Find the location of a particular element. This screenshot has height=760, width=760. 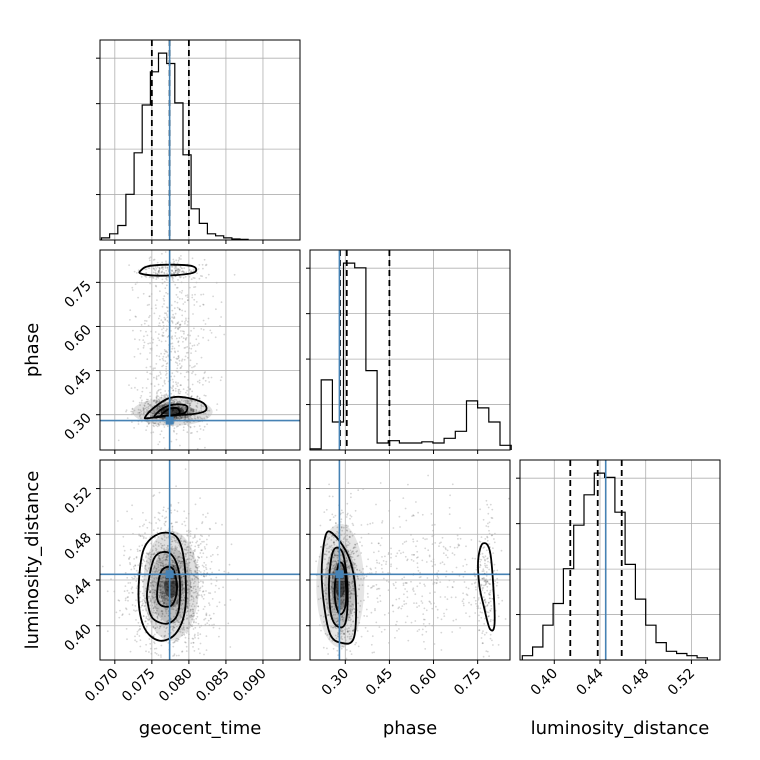

x-tick-label: 0.080 is located at coordinates (176, 686).